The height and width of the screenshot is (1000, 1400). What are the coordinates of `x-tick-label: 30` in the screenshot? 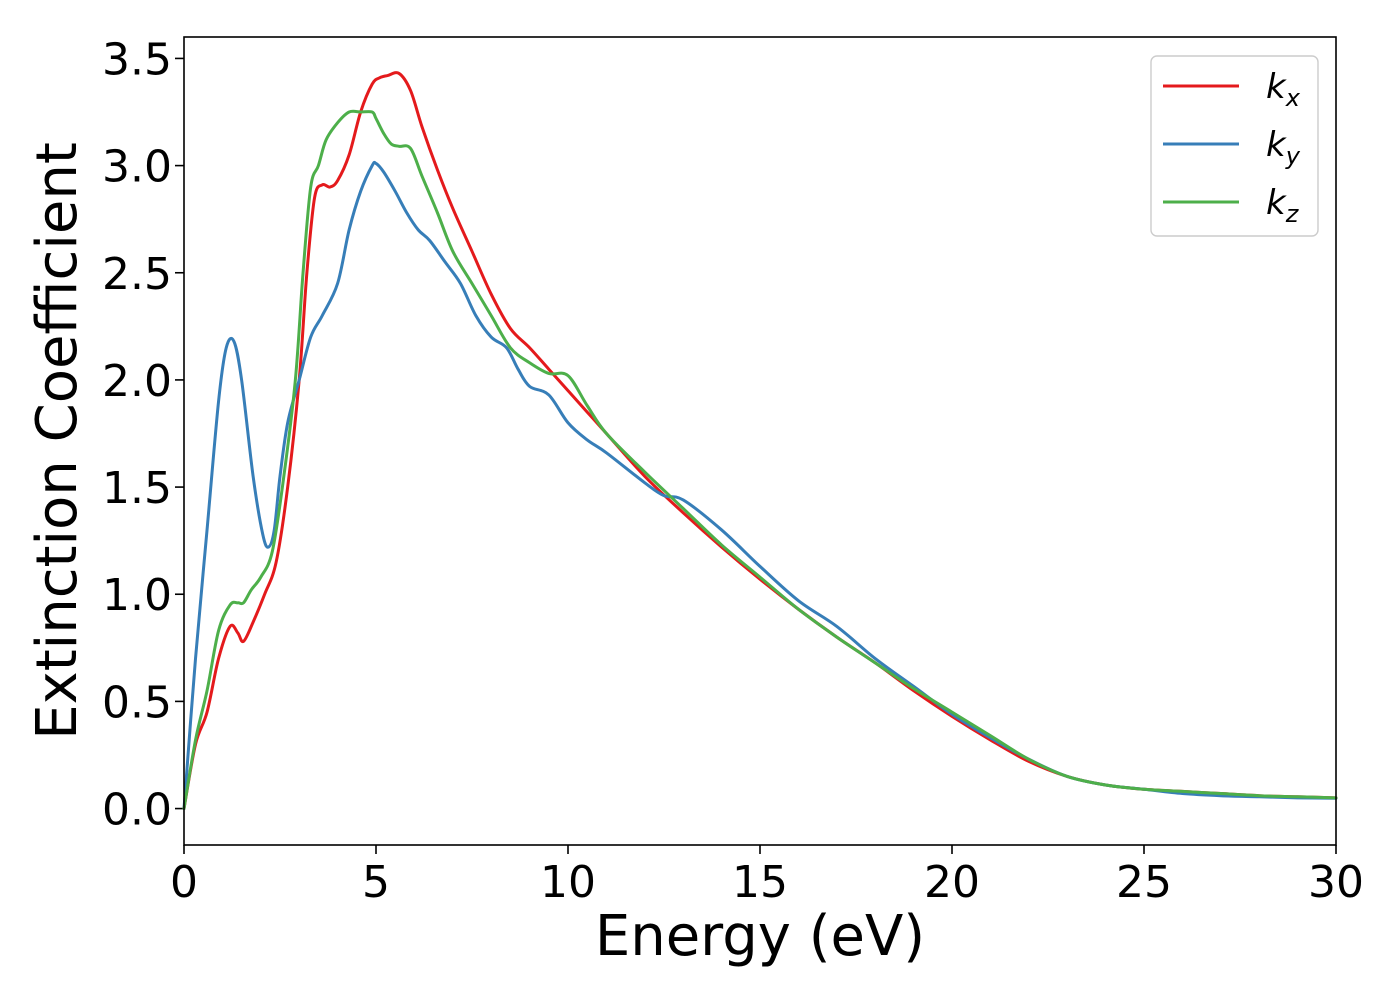 It's located at (1336, 882).